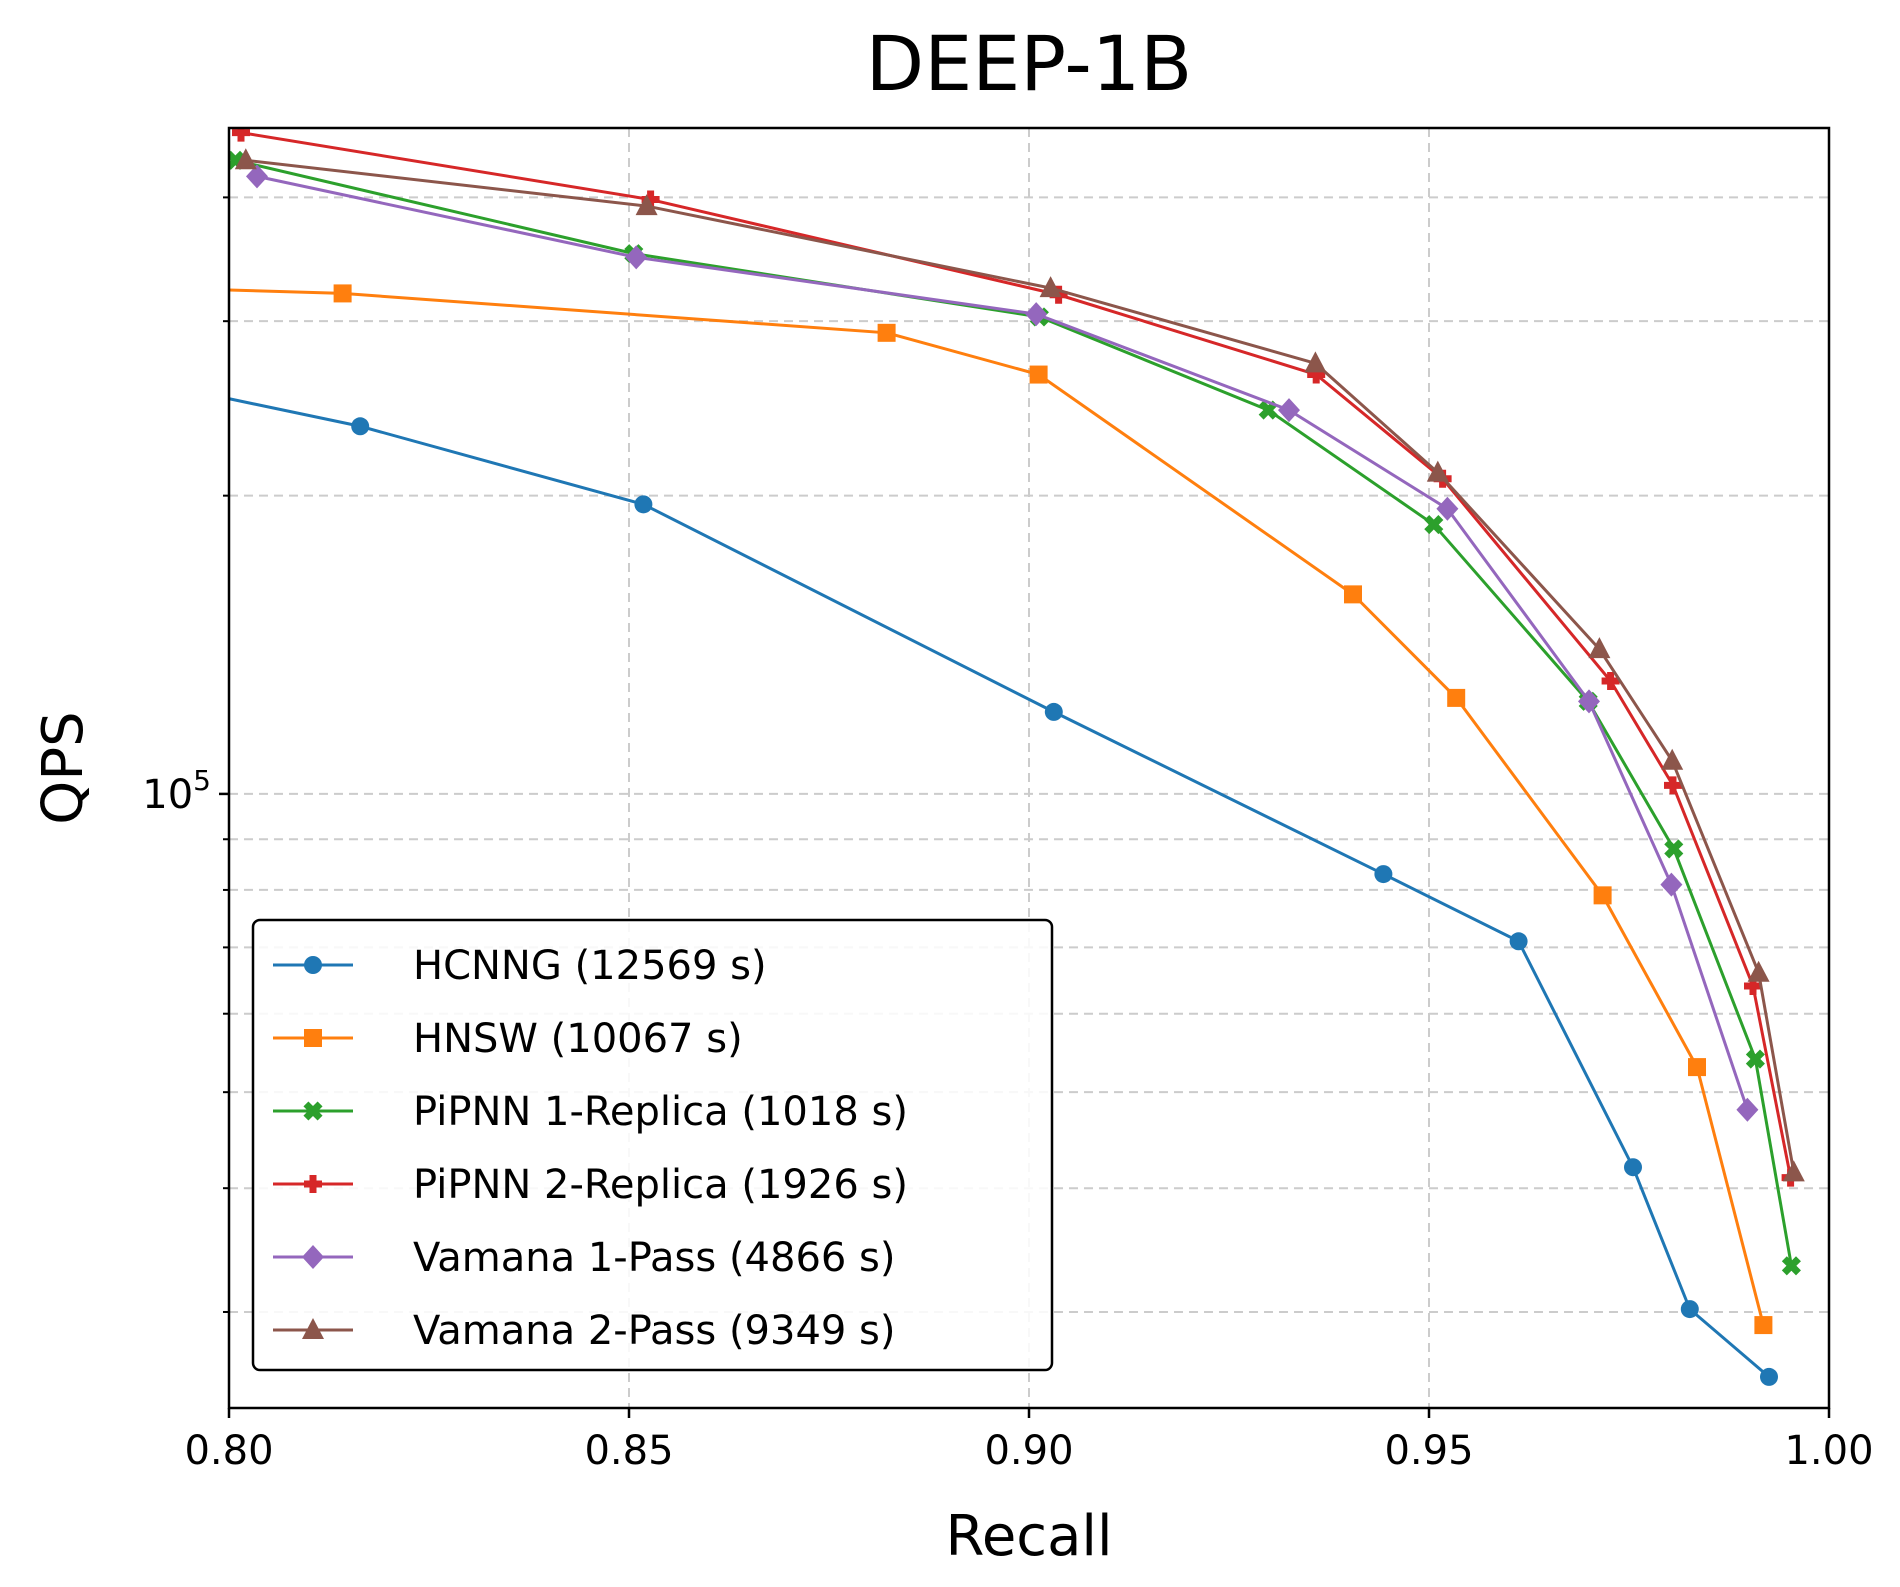 Image resolution: width=1900 pixels, height=1587 pixels. I want to click on y-tick-label: 105, so click(176, 791).